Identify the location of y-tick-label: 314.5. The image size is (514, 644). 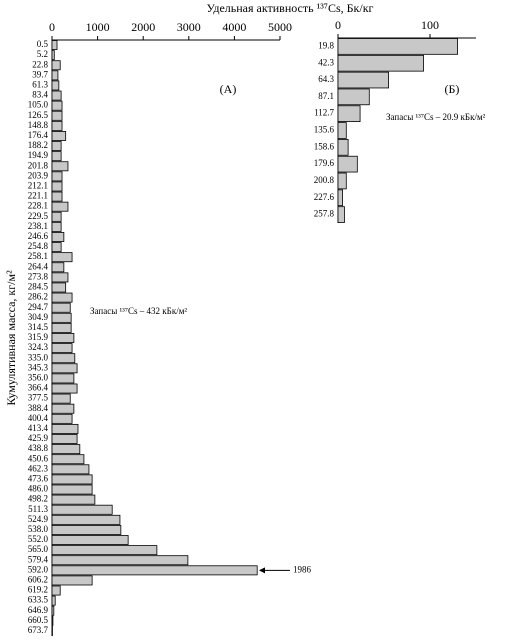
(38, 327).